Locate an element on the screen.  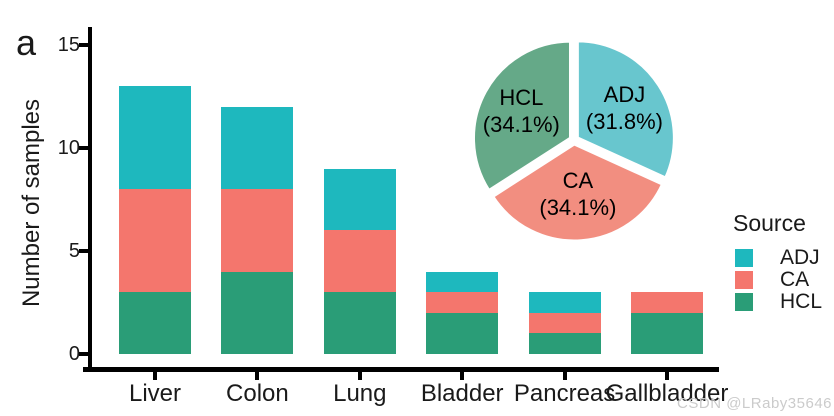
y-tick-label-15: 15 is located at coordinates (68, 45).